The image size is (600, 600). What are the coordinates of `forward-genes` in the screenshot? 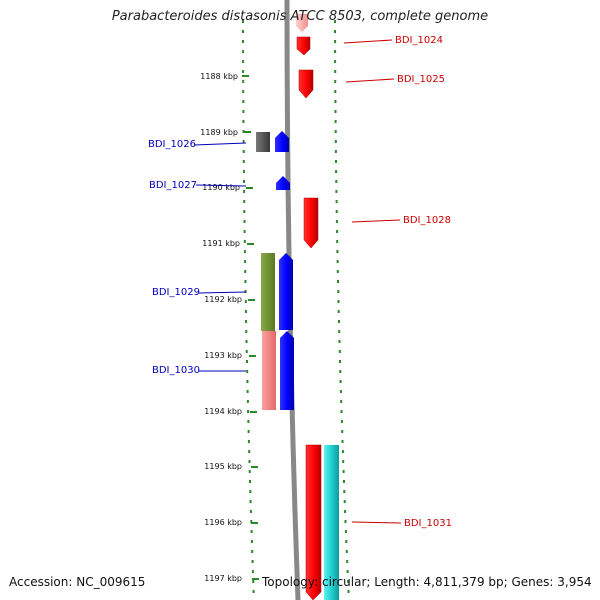 It's located at (309, 307).